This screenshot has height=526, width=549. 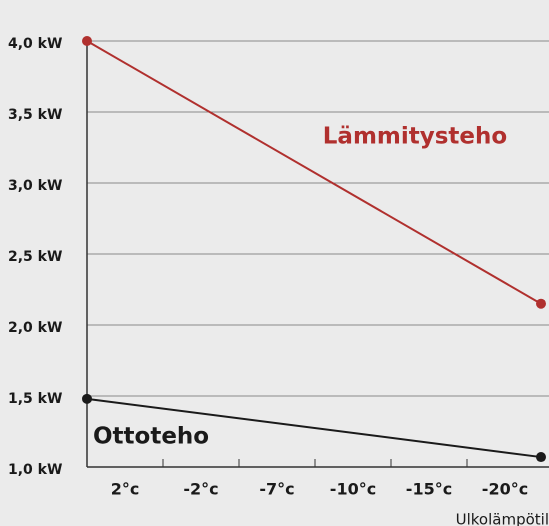 What do you see at coordinates (35, 186) in the screenshot?
I see `y-tick-label: 3,0 kW` at bounding box center [35, 186].